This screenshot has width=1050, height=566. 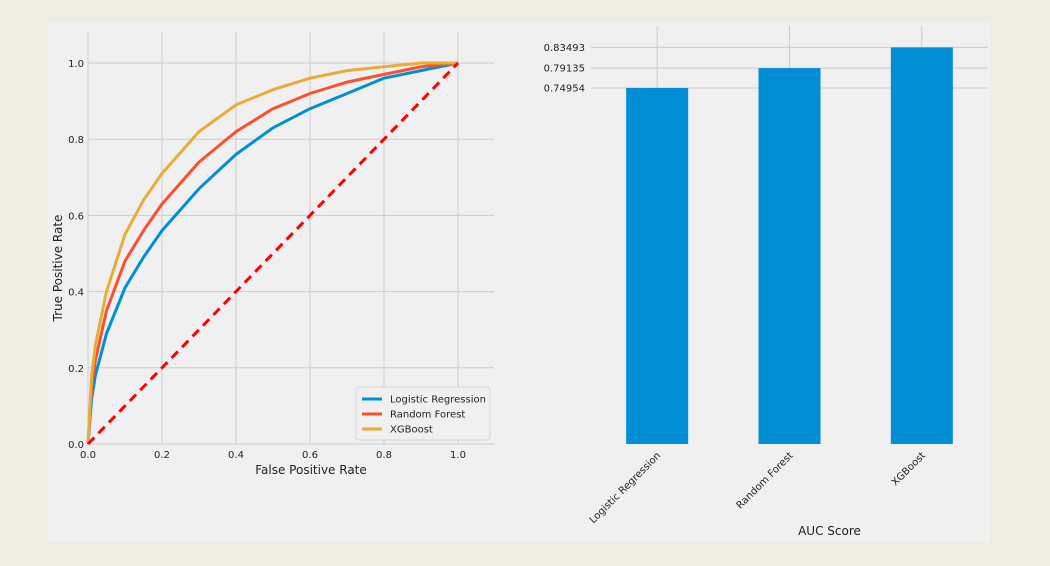 I want to click on roc-legend: Logistic Regression Random Forest XGBoost, so click(x=423, y=413).